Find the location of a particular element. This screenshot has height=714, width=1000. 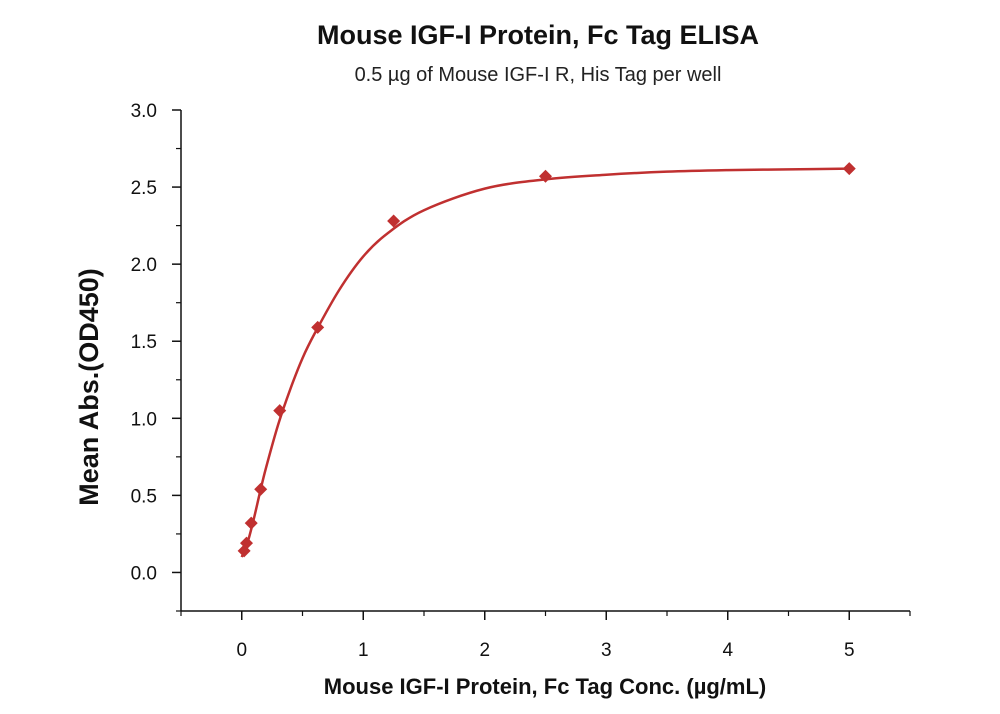

x-ticks: 0 1 2 3 4 5 is located at coordinates (545, 636).